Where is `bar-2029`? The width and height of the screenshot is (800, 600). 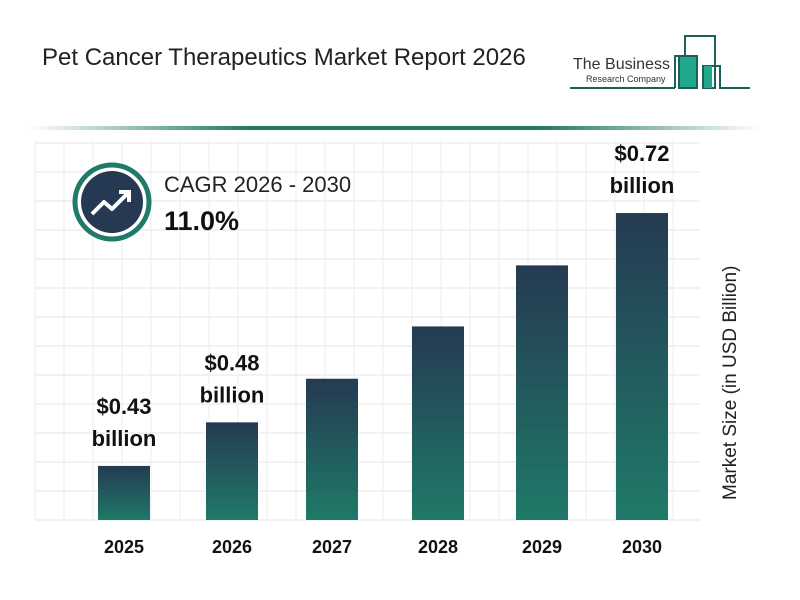 bar-2029 is located at coordinates (542, 392).